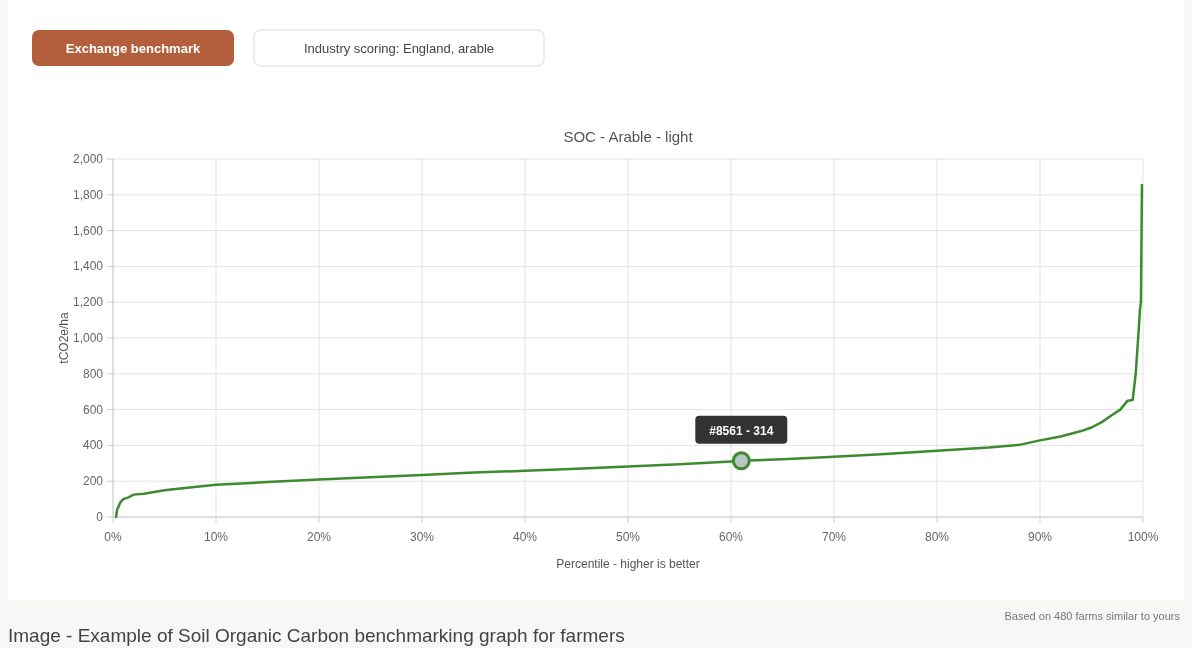  Describe the element at coordinates (93, 481) in the screenshot. I see `y-tick-label: 200` at that location.